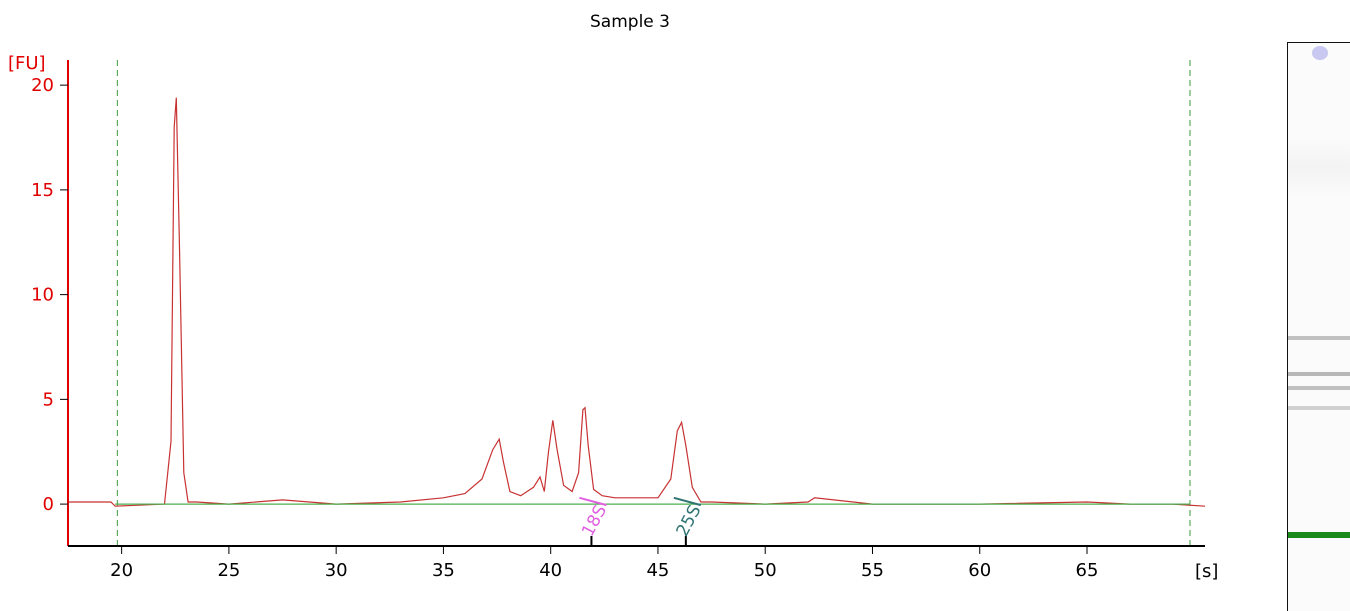 This screenshot has height=611, width=1350. Describe the element at coordinates (630, 22) in the screenshot. I see `chart-title: Sample 3` at that location.